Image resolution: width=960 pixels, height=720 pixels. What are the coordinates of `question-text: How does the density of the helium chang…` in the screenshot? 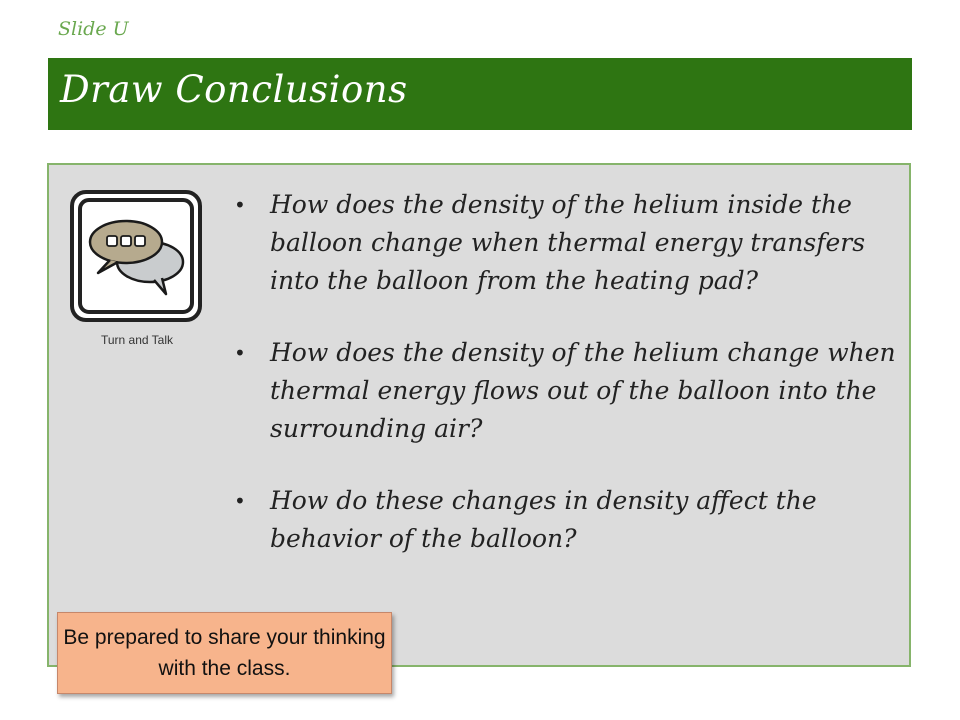 It's located at (583, 390).